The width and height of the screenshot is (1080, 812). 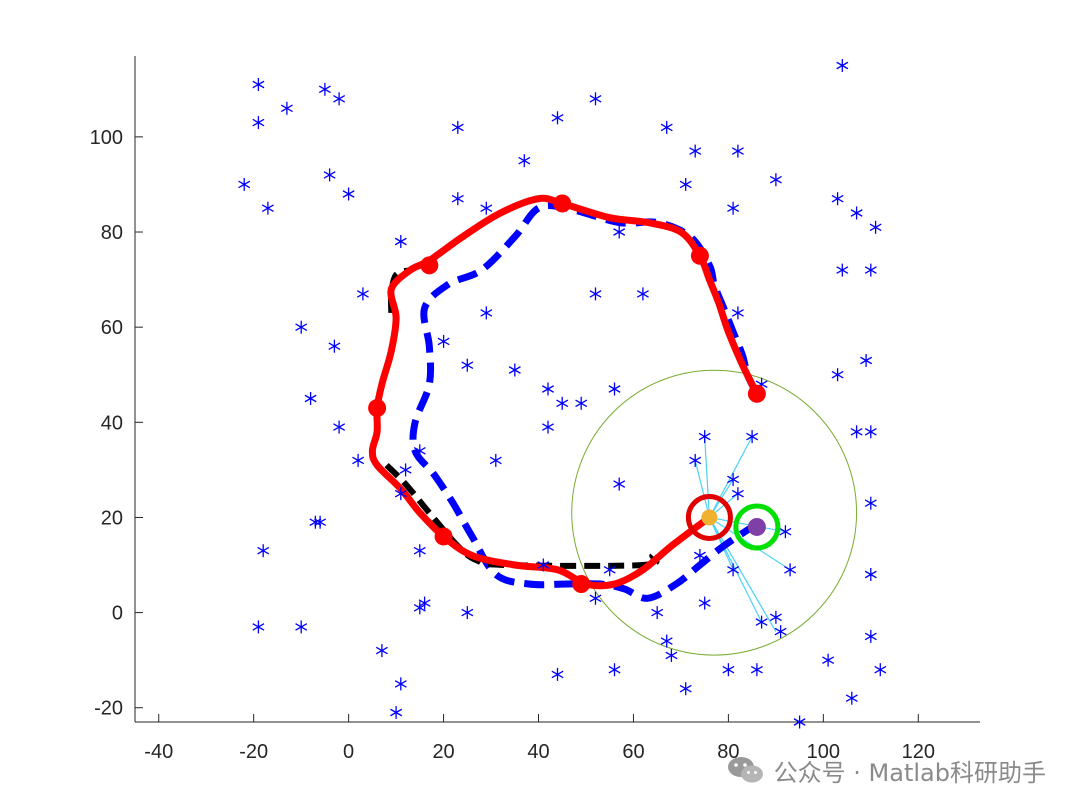 What do you see at coordinates (918, 752) in the screenshot?
I see `x-tick-label: 120` at bounding box center [918, 752].